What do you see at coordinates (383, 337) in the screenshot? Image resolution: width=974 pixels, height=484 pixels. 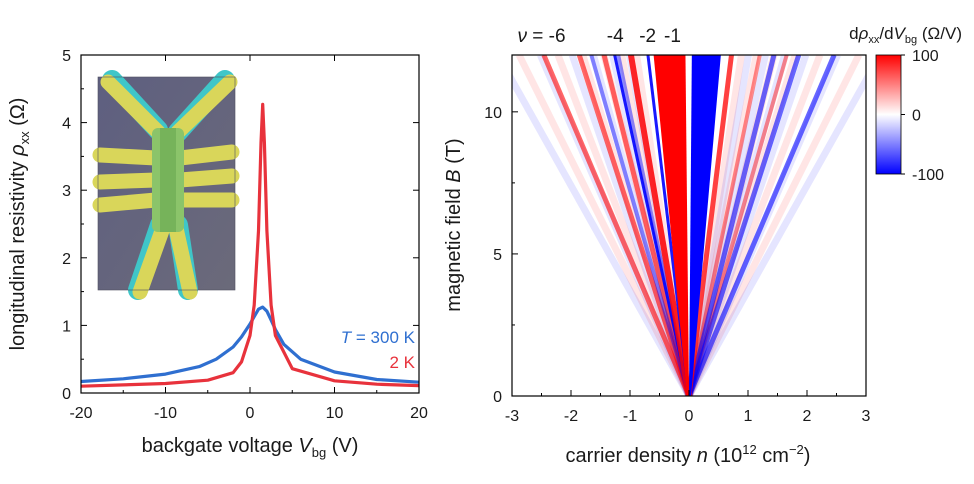 I see `legend-300K-rest: = 300 K` at bounding box center [383, 337].